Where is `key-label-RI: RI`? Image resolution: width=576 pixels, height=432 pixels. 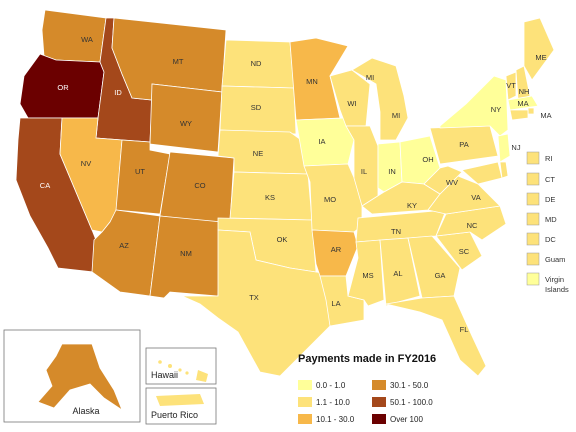
key-label-RI: RI is located at coordinates (549, 158).